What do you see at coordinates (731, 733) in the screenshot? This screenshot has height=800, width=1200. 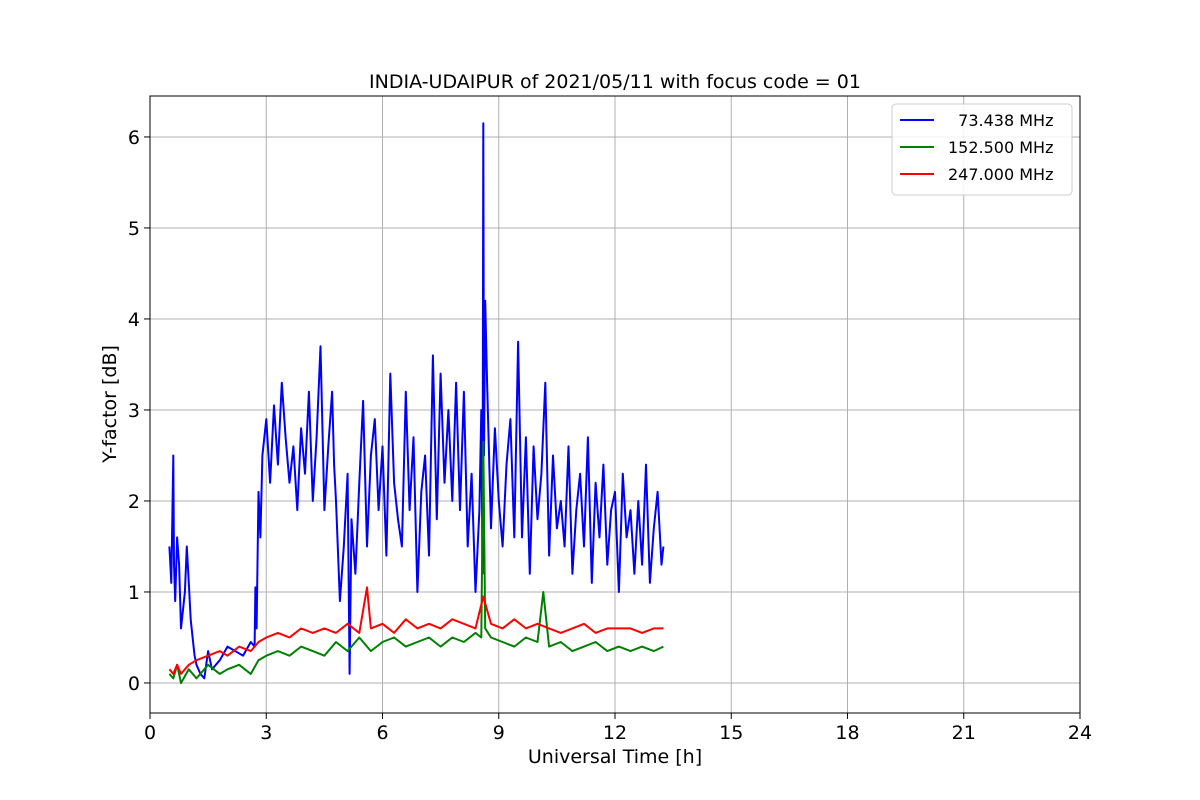 I see `x-tick-label: 15` at bounding box center [731, 733].